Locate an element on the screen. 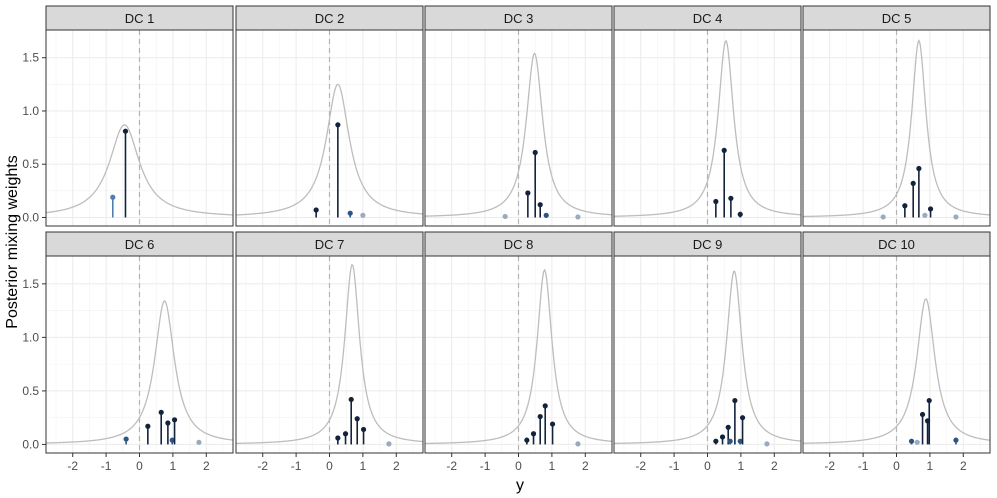 This screenshot has height=498, width=997. facet-panel: DC 4 is located at coordinates (707, 116).